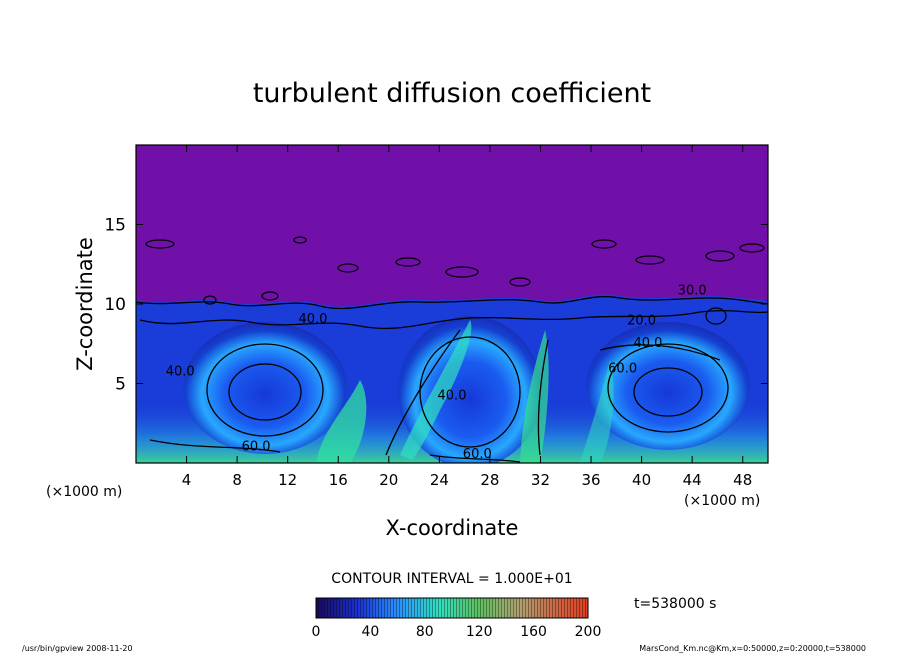  What do you see at coordinates (692, 290) in the screenshot?
I see `contour-label: 30.0` at bounding box center [692, 290].